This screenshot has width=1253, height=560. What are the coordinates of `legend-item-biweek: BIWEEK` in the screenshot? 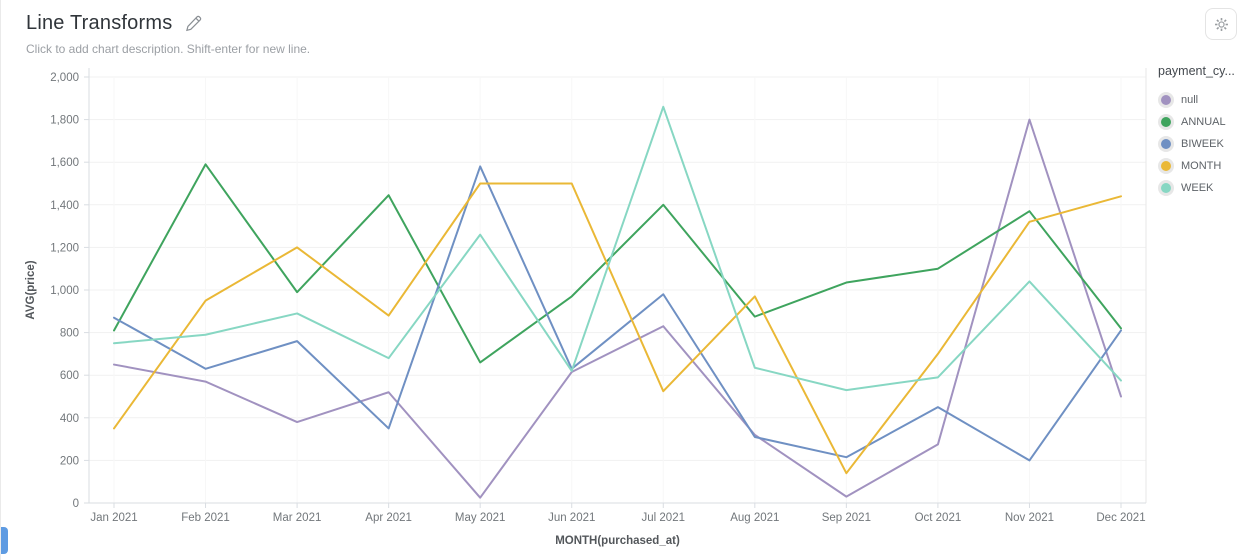 It's located at (1205, 144).